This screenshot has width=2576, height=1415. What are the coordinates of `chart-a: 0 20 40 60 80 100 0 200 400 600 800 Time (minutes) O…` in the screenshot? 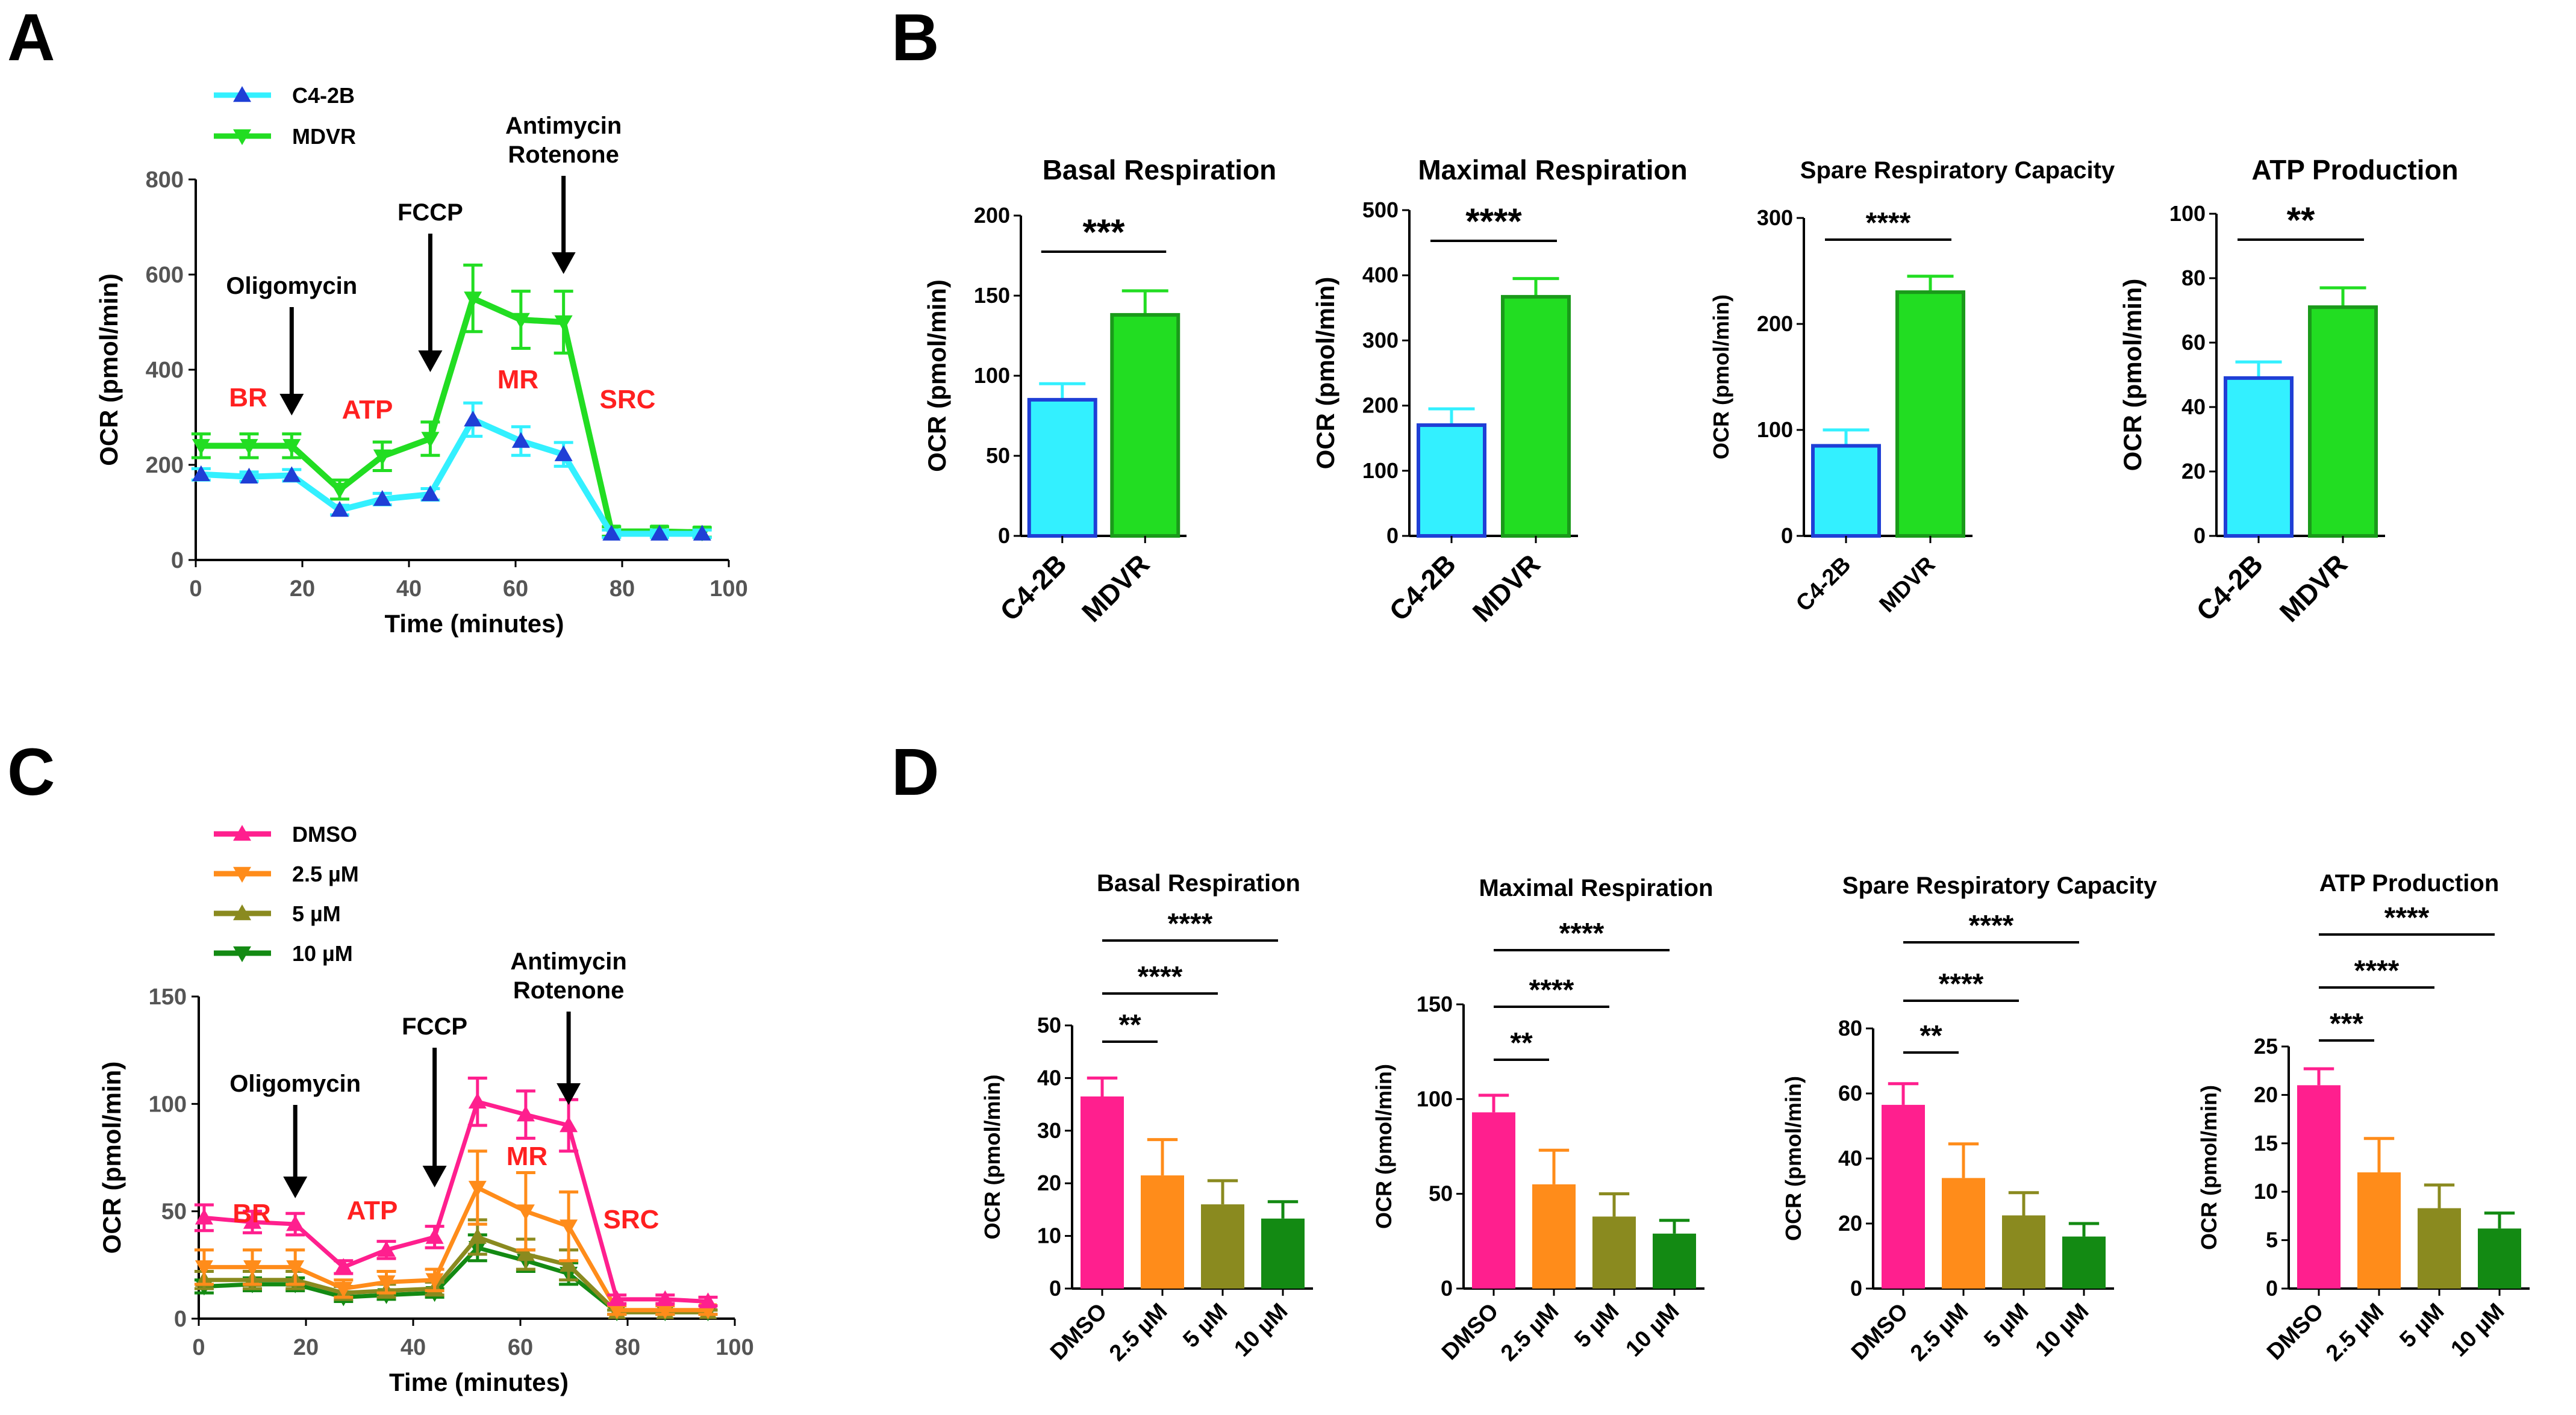 It's located at (421, 361).